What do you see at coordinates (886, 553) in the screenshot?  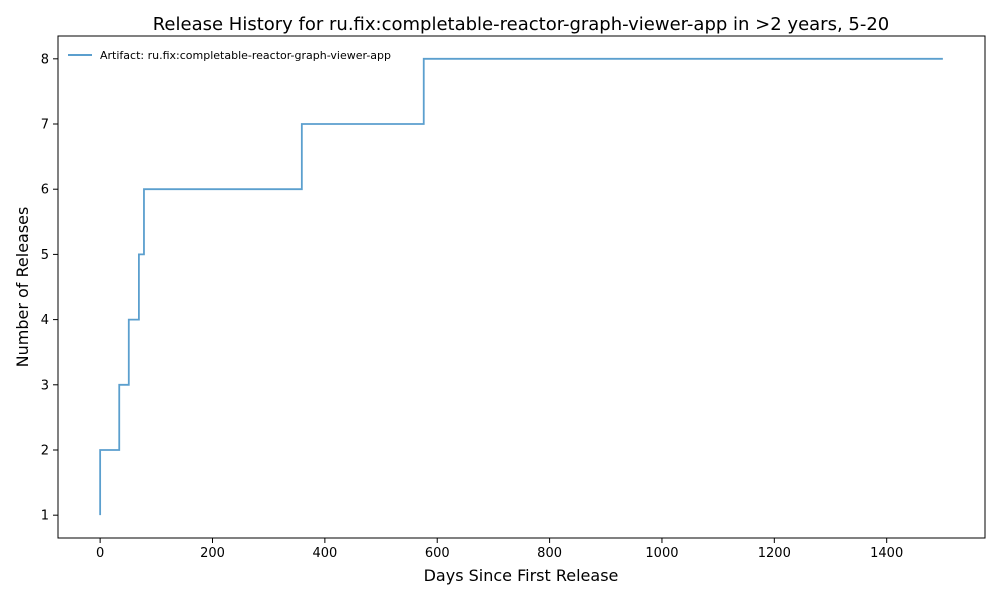 I see `x-tick-label: 1400` at bounding box center [886, 553].